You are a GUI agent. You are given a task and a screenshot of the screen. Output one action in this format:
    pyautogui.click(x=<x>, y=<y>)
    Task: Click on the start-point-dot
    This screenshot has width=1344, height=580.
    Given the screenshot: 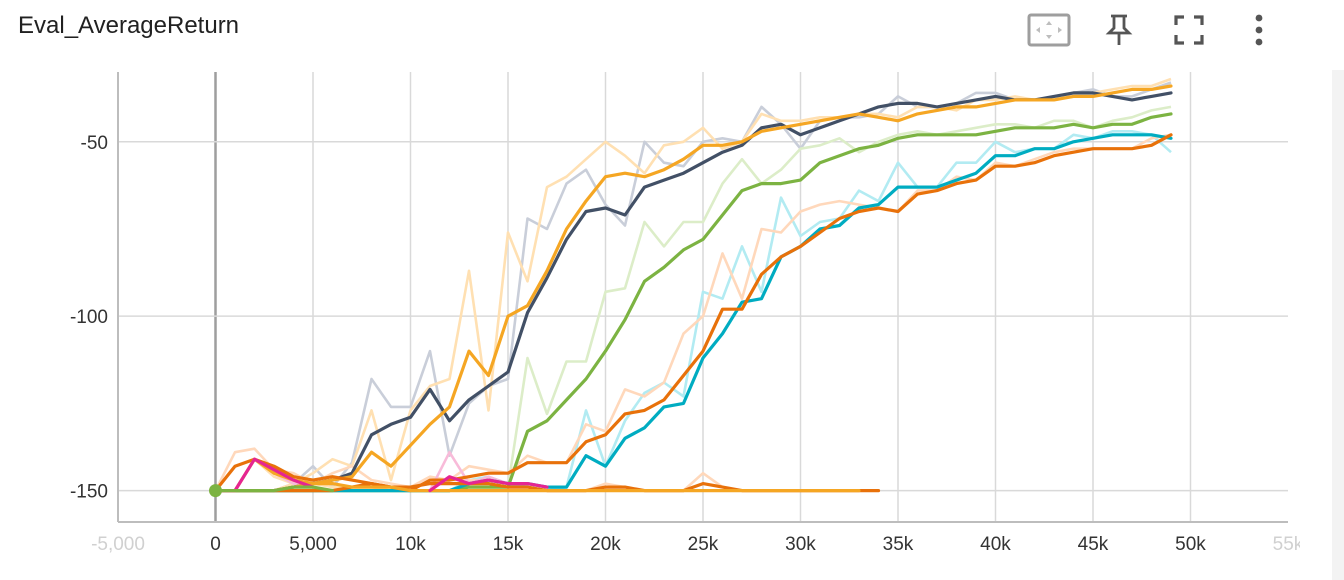 What is the action you would take?
    pyautogui.click(x=215, y=491)
    